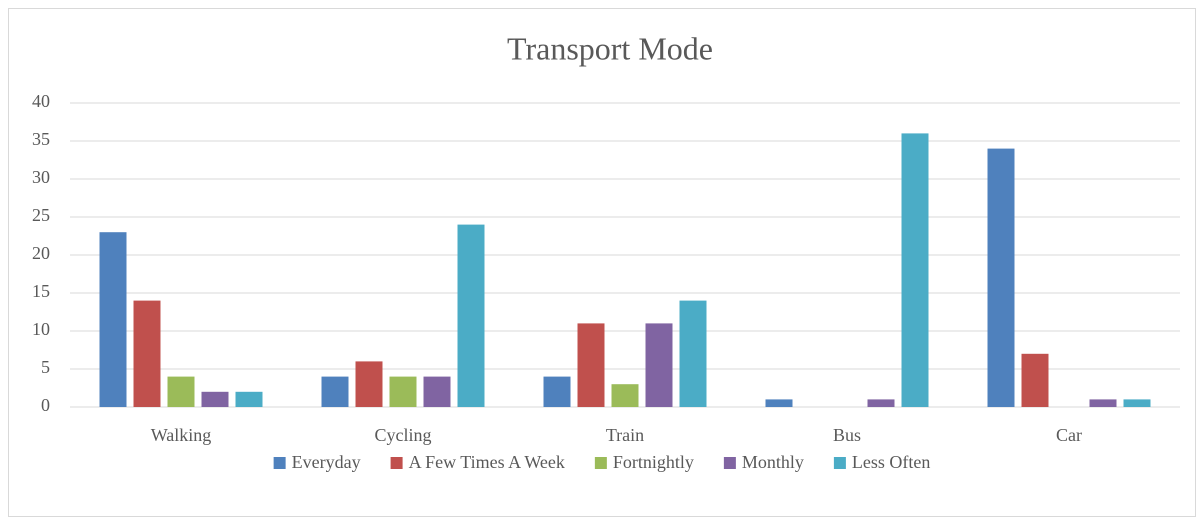 The width and height of the screenshot is (1204, 525). Describe the element at coordinates (41, 101) in the screenshot. I see `y-tick-label: 40` at that location.